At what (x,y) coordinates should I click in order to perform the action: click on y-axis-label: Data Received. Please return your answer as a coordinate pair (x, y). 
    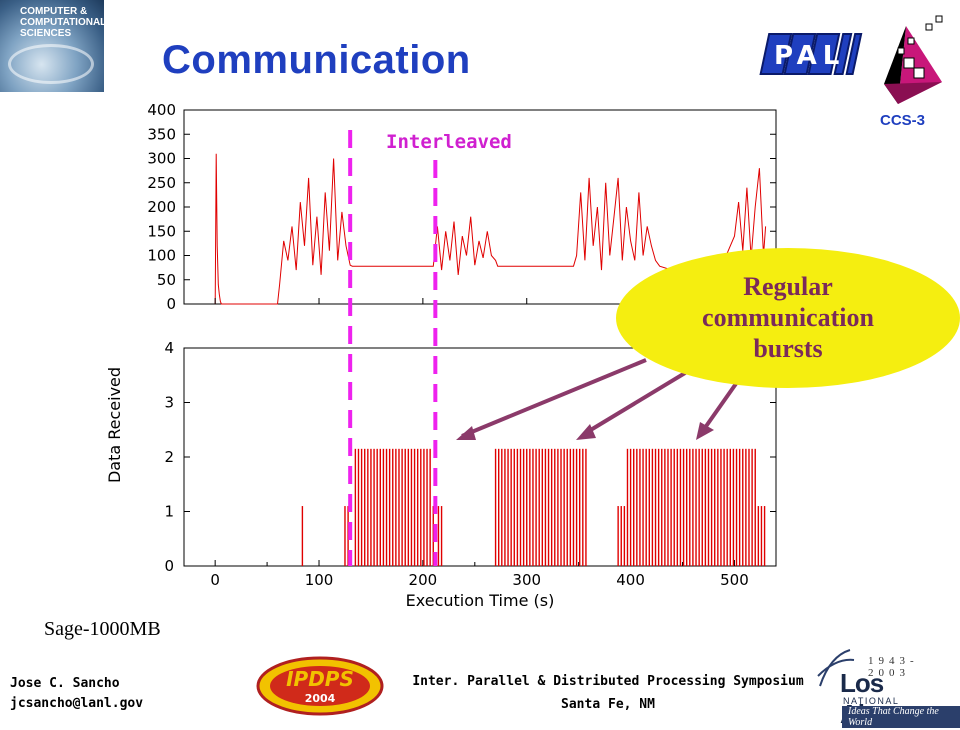
    Looking at the image, I should click on (114, 425).